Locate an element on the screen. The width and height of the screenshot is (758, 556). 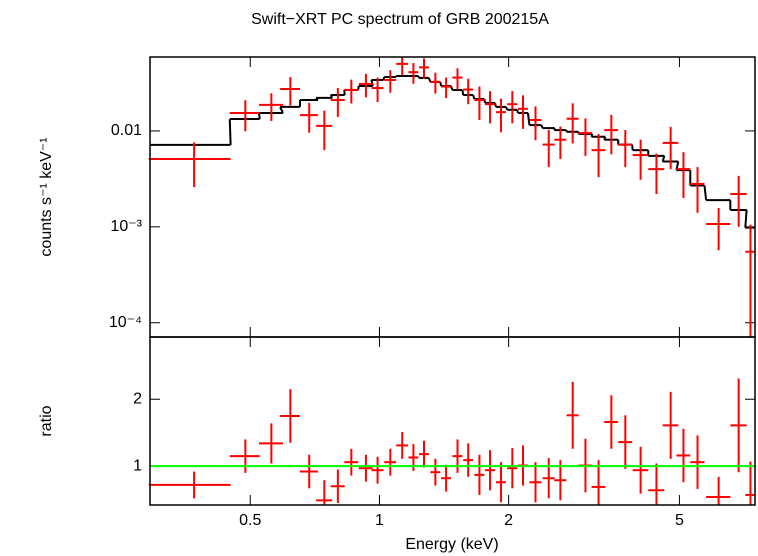
y-tick-label: 10⁻³ is located at coordinates (126, 226).